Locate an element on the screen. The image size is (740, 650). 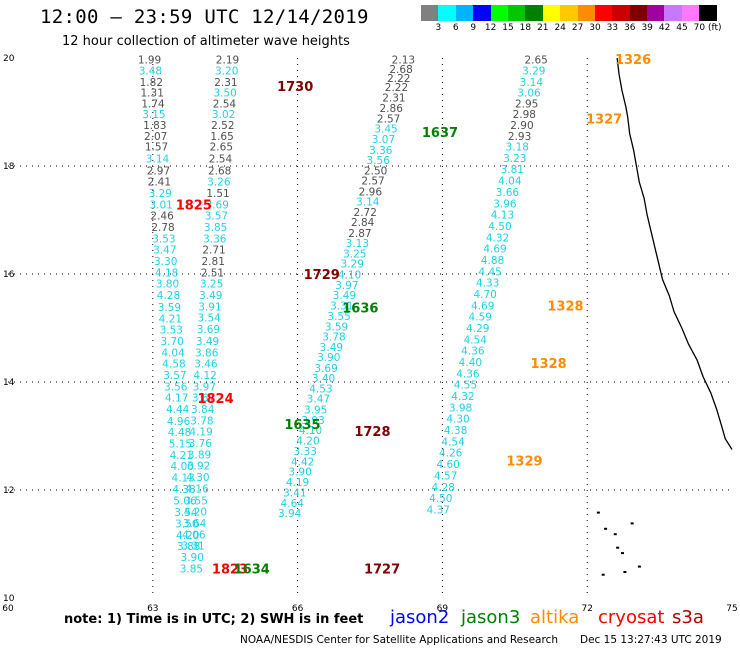
legend-cryosat: cryosat is located at coordinates (631, 617).